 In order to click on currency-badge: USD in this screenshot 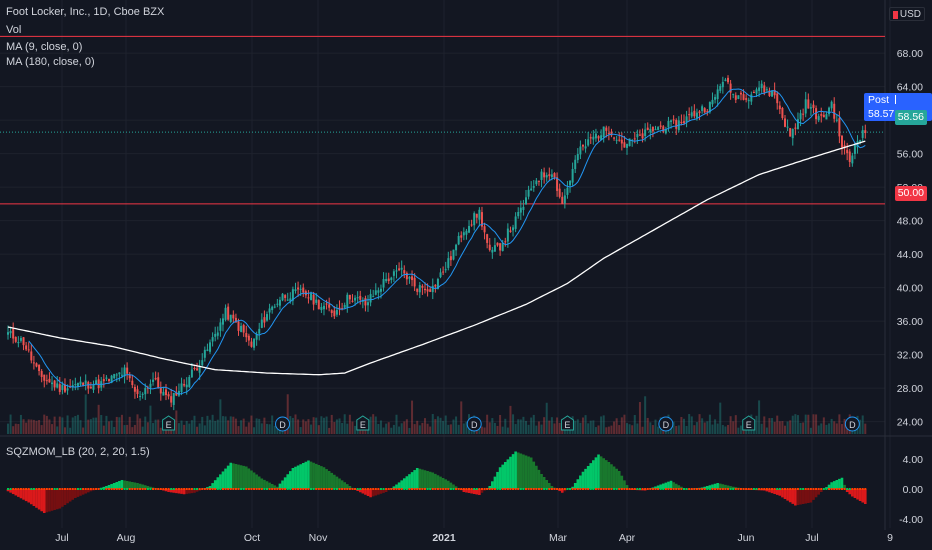, I will do `click(907, 14)`.